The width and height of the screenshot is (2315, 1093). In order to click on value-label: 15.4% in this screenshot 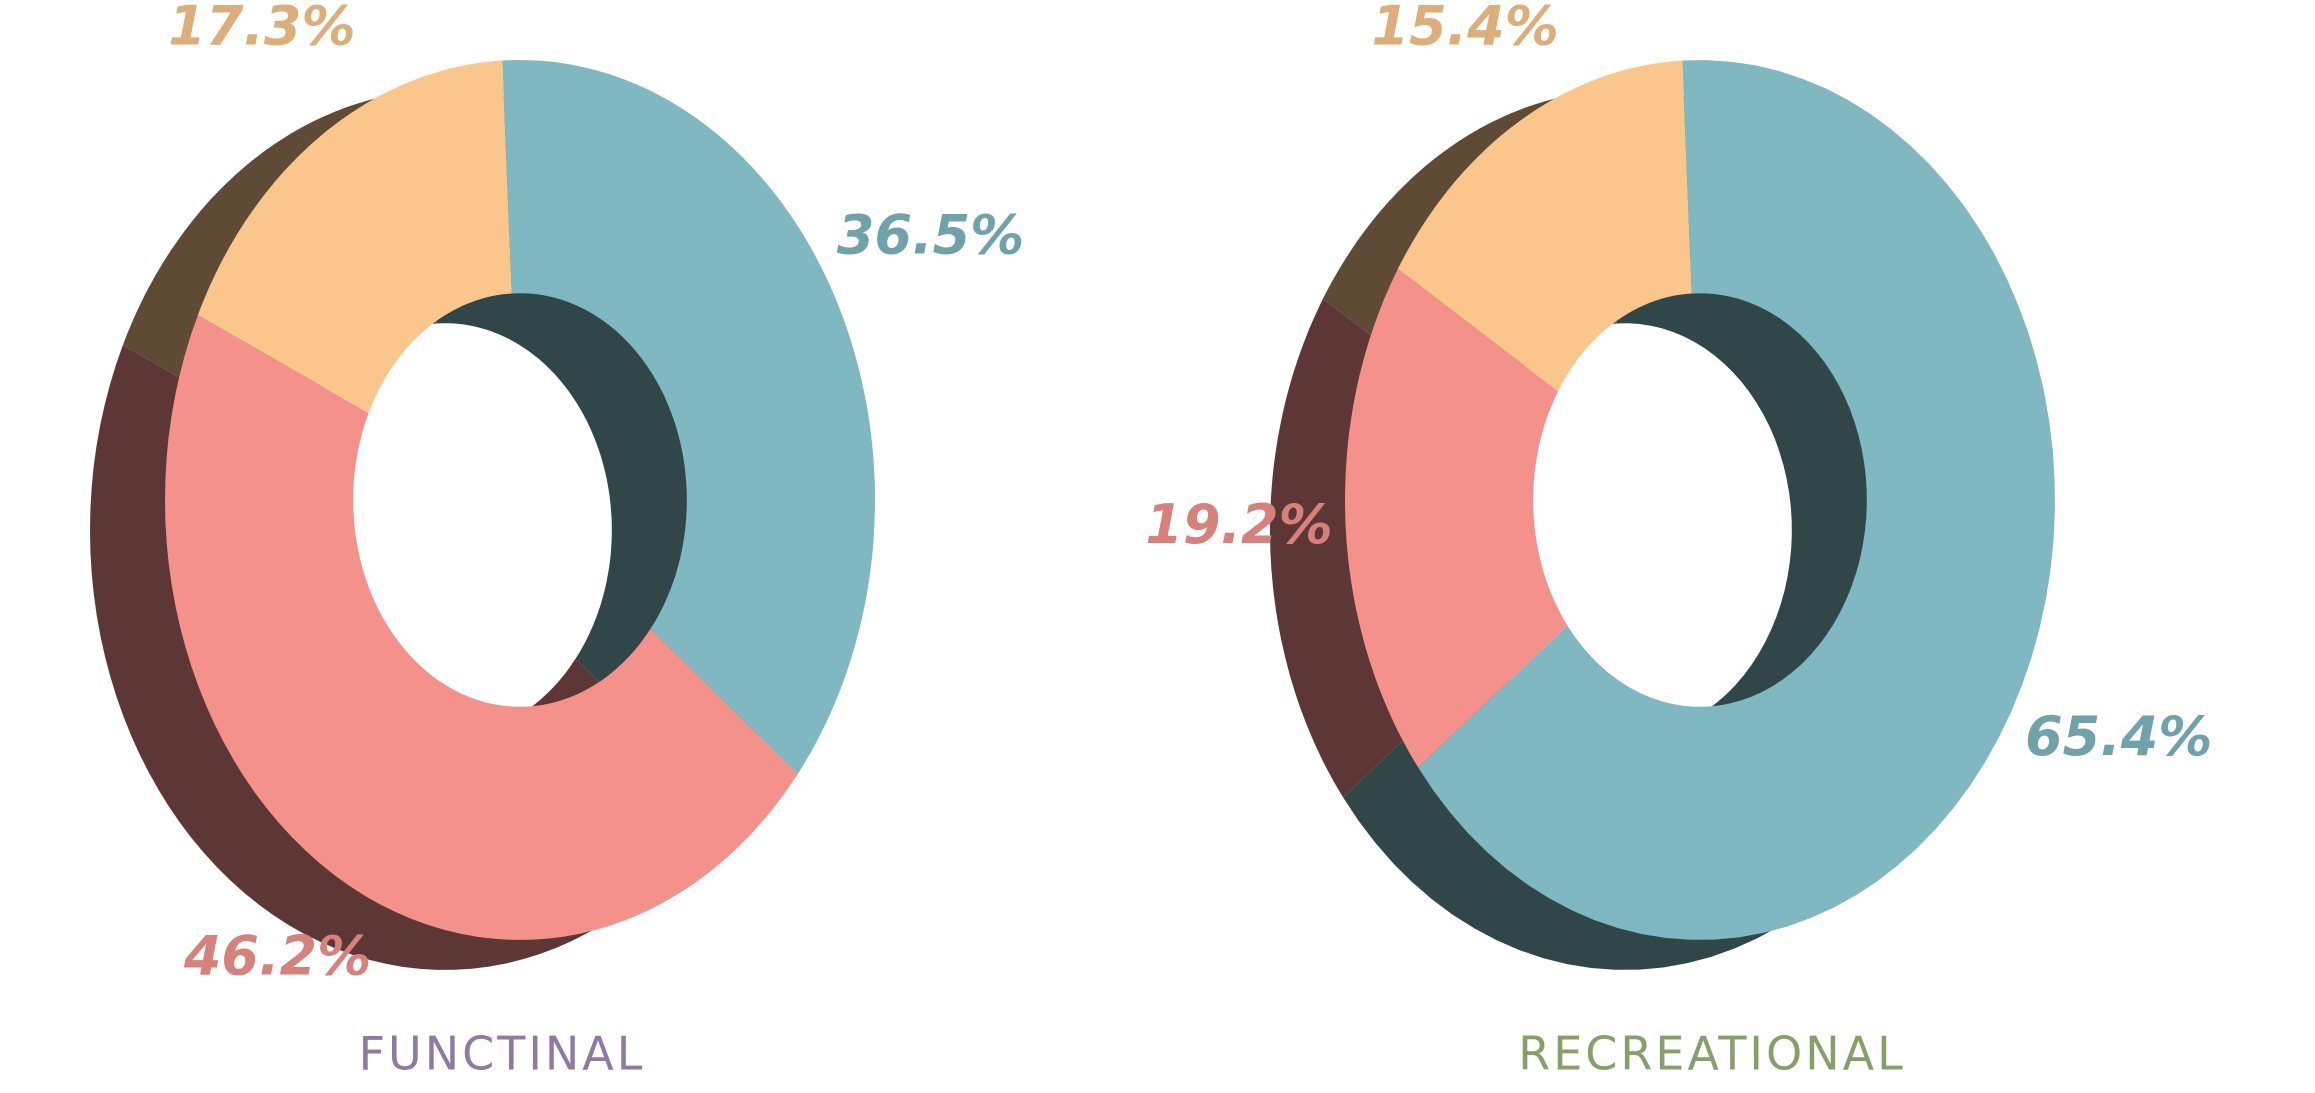, I will do `click(1465, 29)`.